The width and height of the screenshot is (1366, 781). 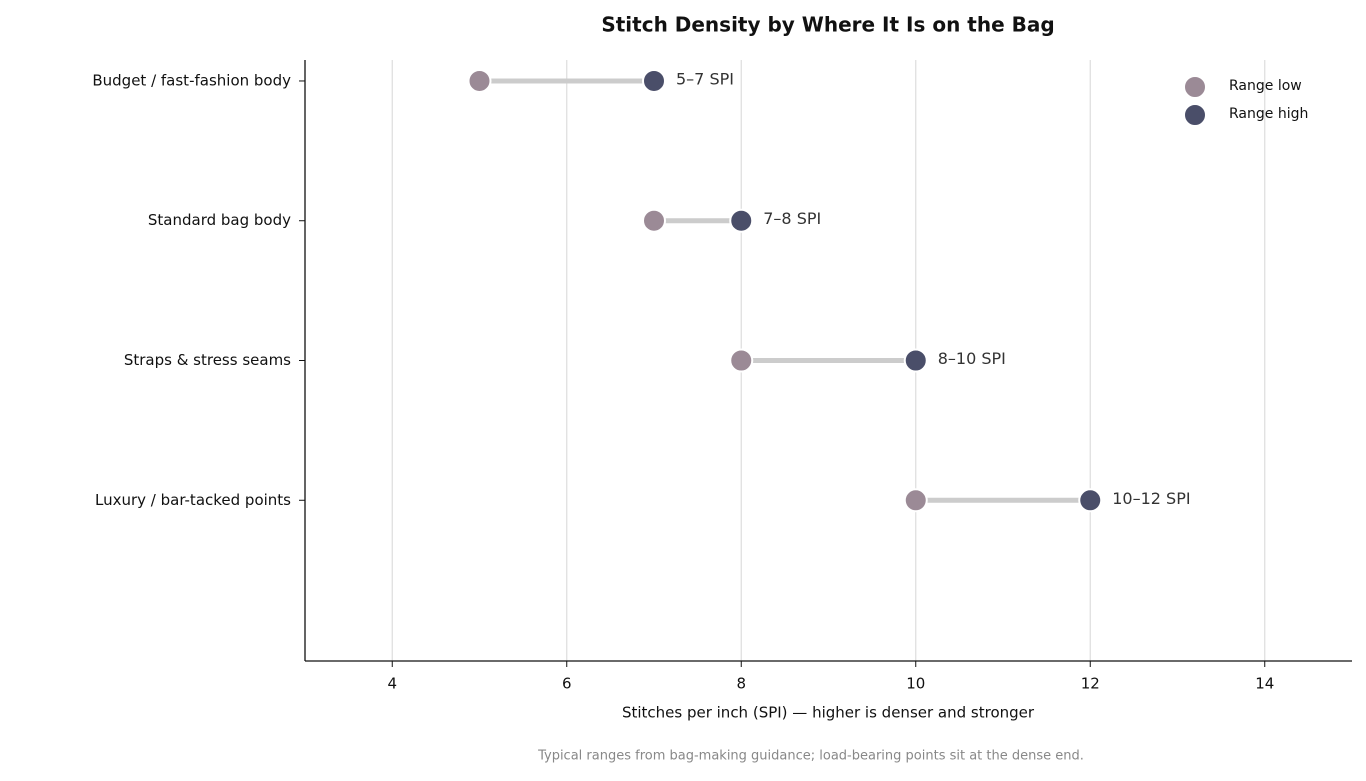 What do you see at coordinates (219, 220) in the screenshot?
I see `y-tick-label: Standard bag body` at bounding box center [219, 220].